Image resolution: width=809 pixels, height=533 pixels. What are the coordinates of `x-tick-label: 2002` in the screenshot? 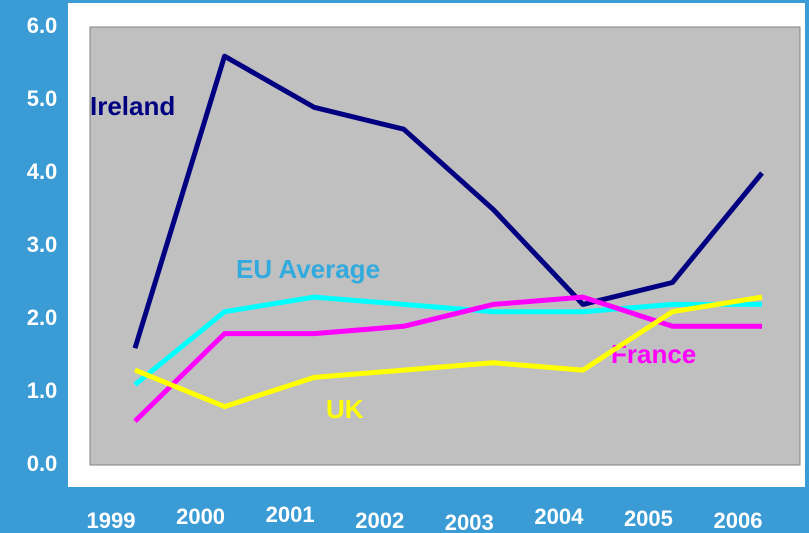 It's located at (379, 520).